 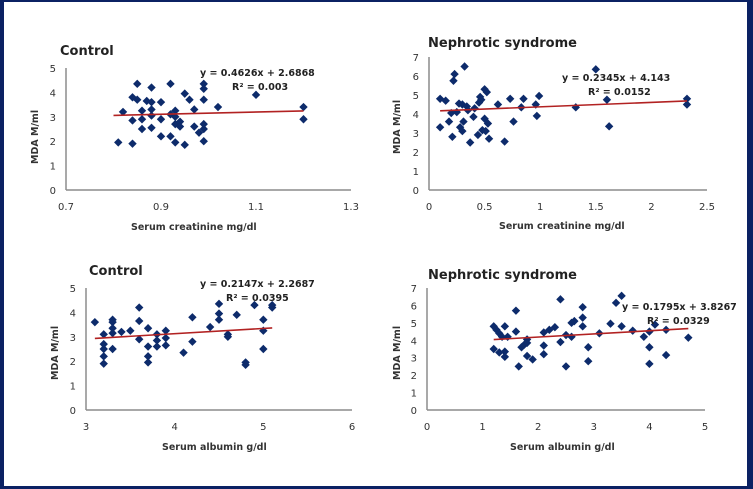 What do you see at coordinates (256, 207) in the screenshot?
I see `x-tick-label: 1.1` at bounding box center [256, 207].